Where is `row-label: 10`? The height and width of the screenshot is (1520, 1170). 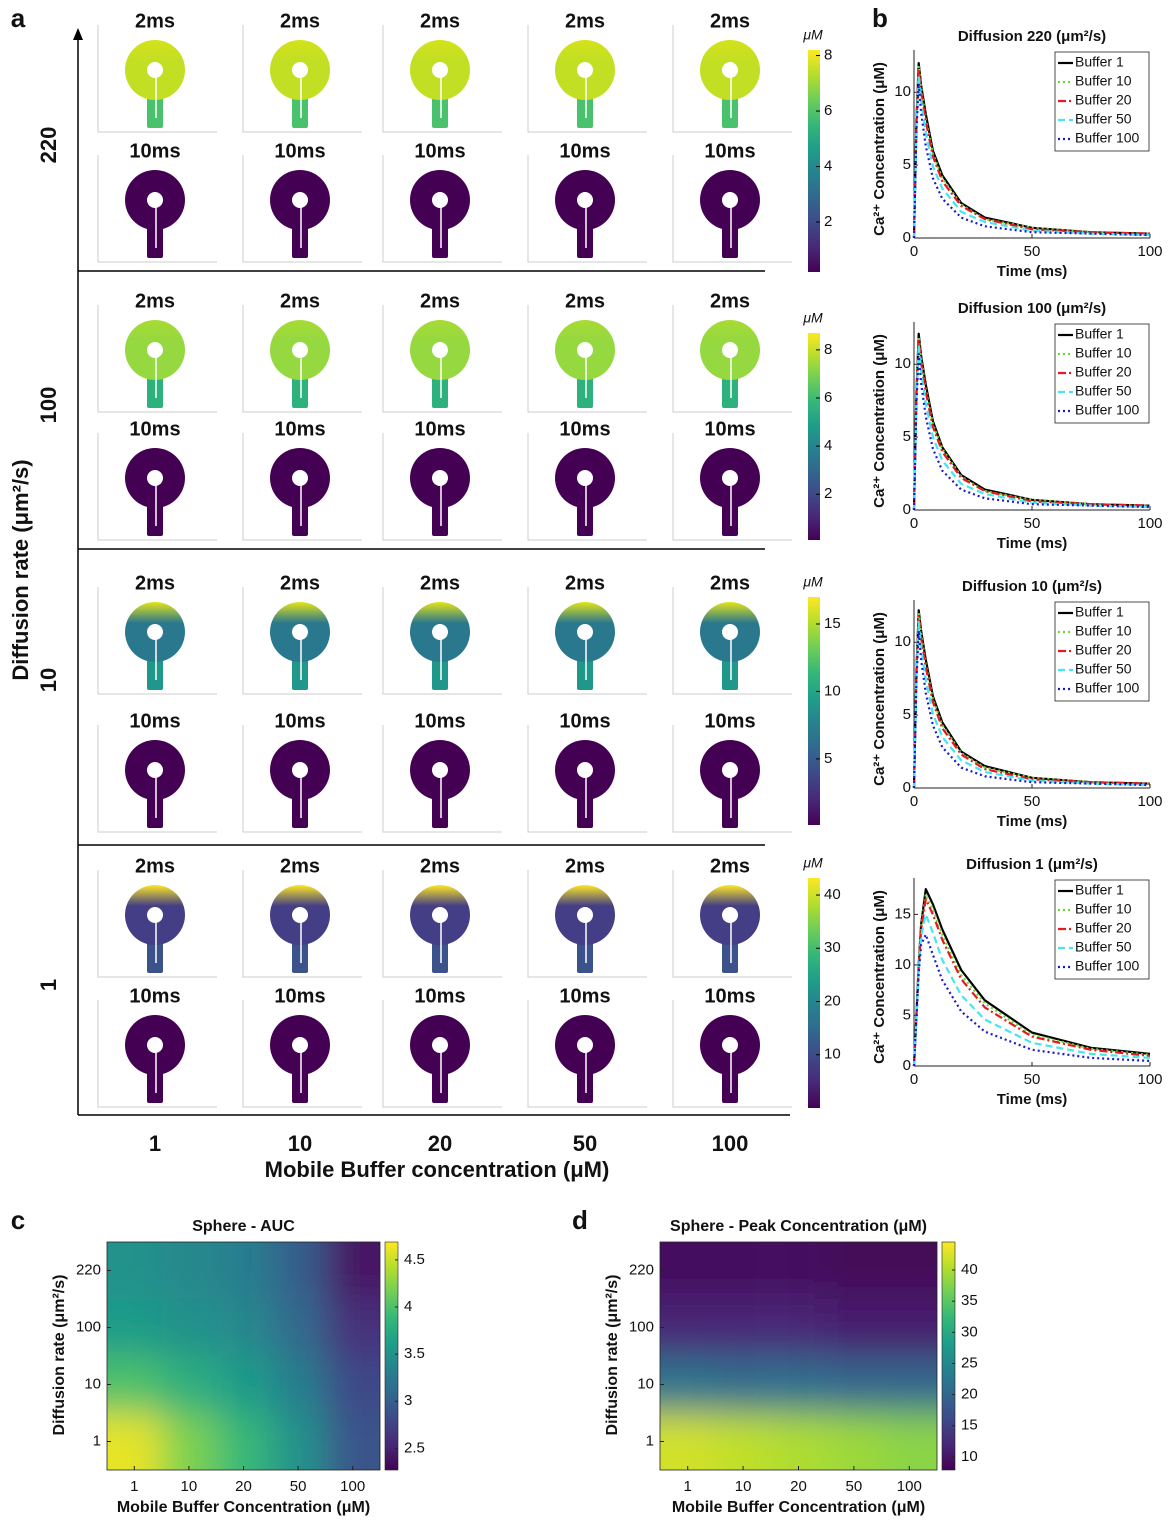 row-label: 10 is located at coordinates (48, 680).